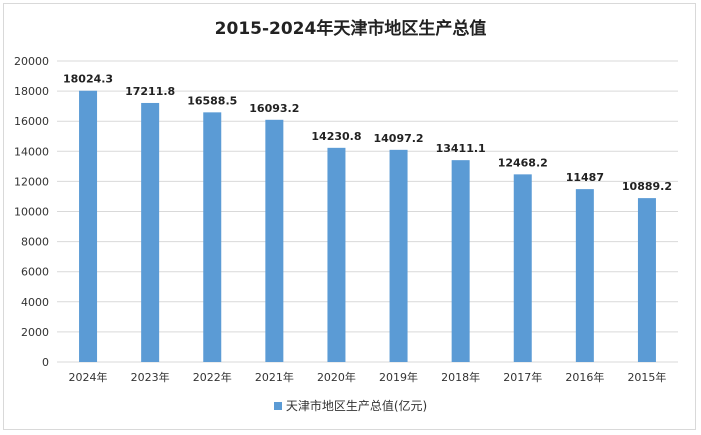 This screenshot has height=435, width=701. I want to click on y-tick-label: 20000, so click(31, 61).